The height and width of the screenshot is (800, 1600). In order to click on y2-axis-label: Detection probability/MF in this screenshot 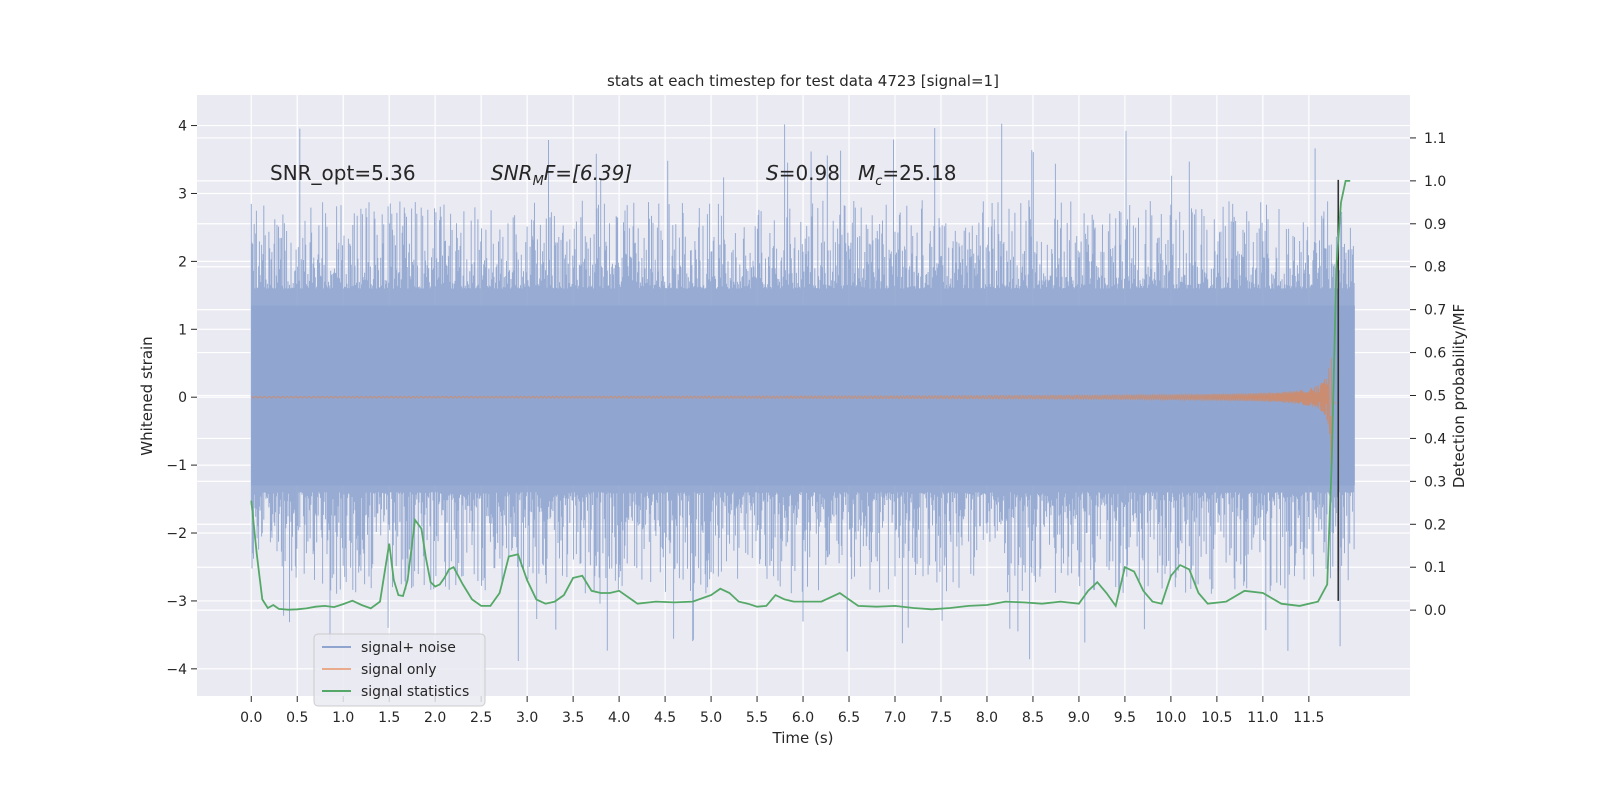, I will do `click(1459, 396)`.